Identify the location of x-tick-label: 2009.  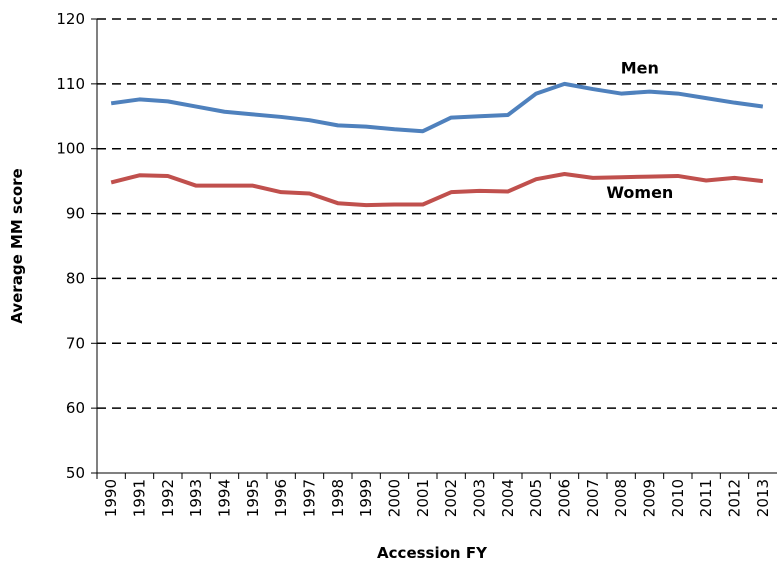
(650, 498).